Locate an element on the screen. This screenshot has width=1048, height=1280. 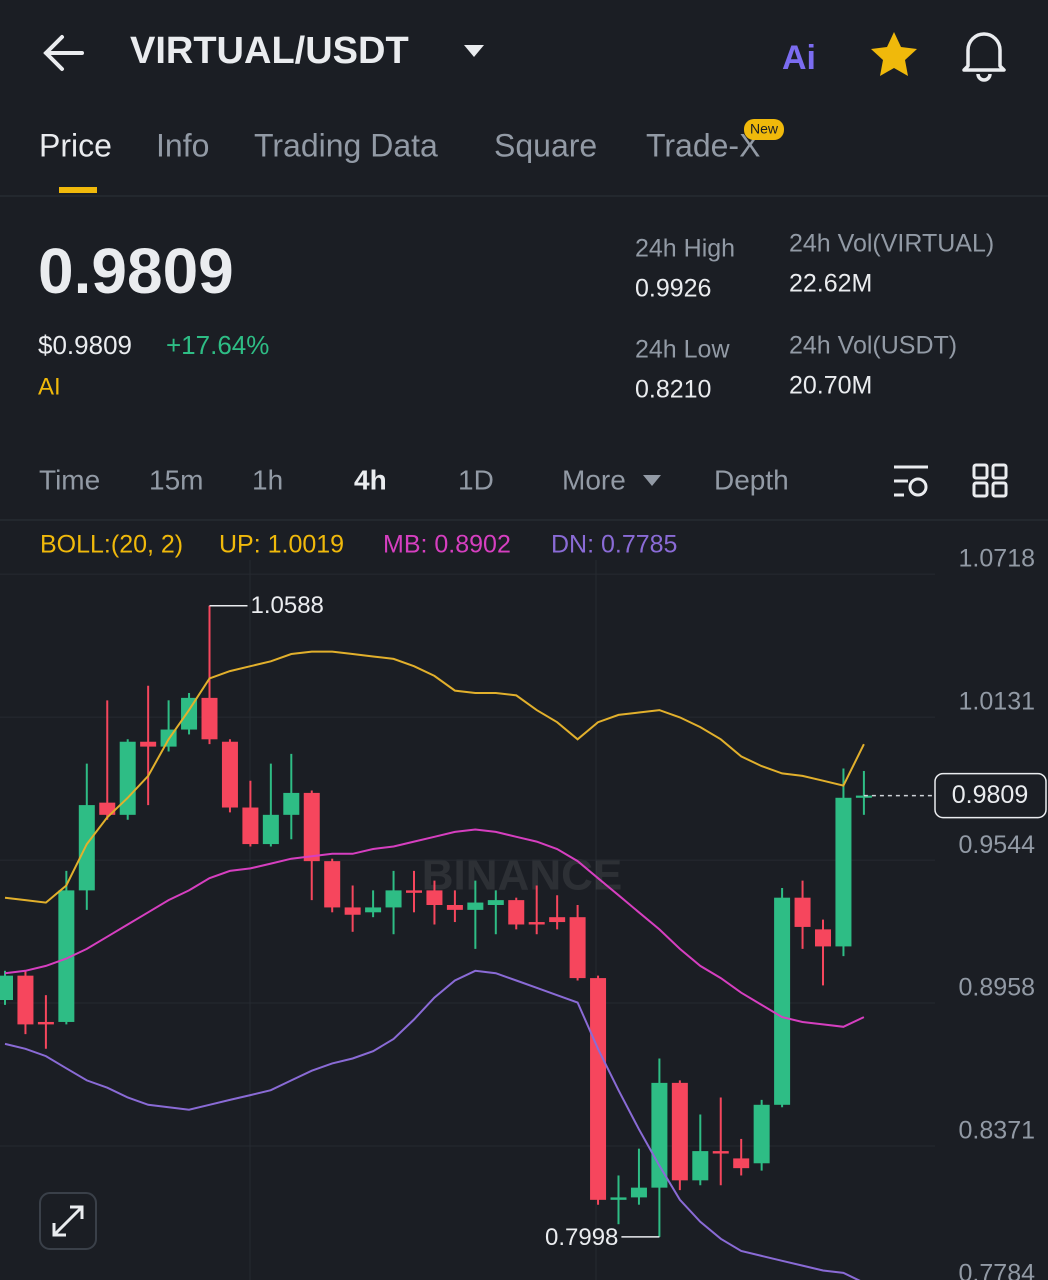
high-label: 1.0588 is located at coordinates (287, 605).